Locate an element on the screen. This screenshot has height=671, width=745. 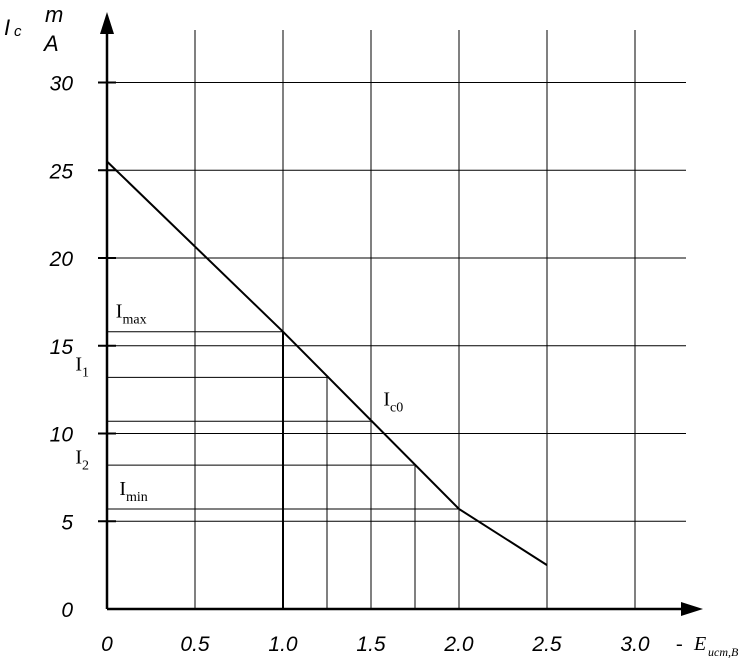
y-axis-label-subscript: c is located at coordinates (18, 31).